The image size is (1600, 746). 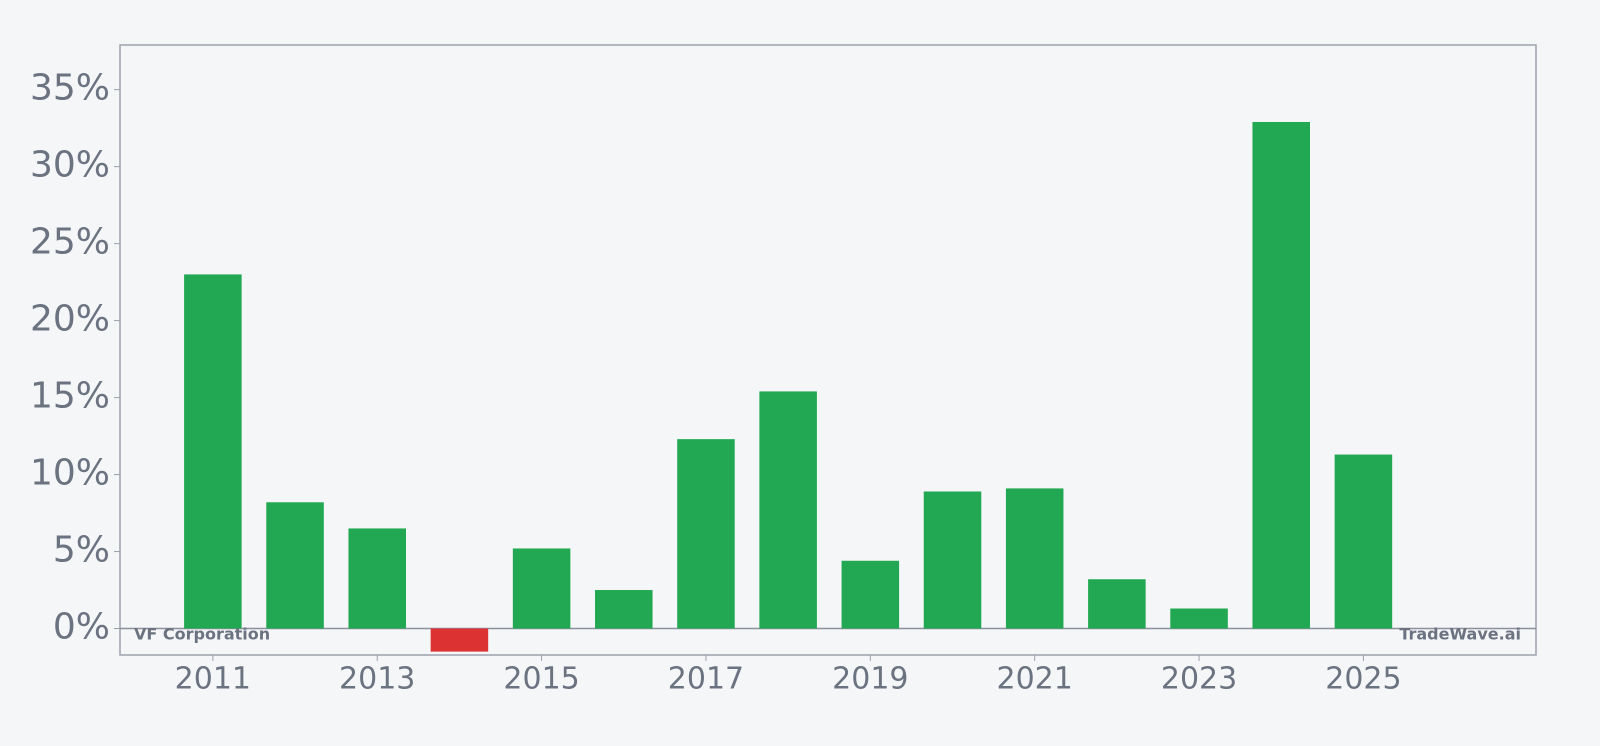 What do you see at coordinates (81, 627) in the screenshot?
I see `y-tick-label: 0%` at bounding box center [81, 627].